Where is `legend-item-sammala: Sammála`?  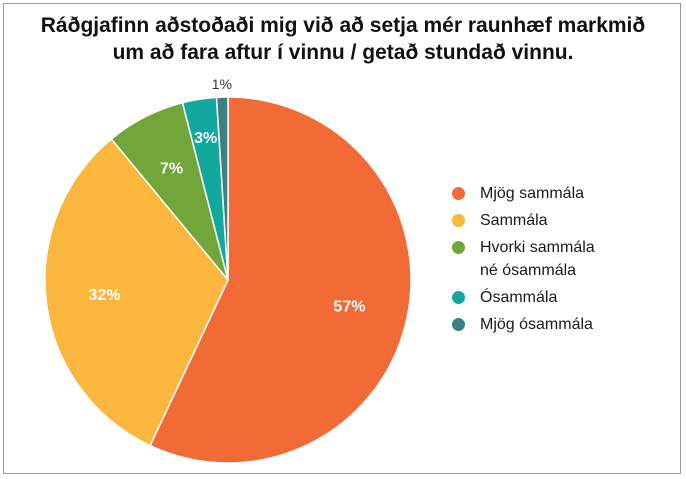 legend-item-sammala: Sammála is located at coordinates (562, 220).